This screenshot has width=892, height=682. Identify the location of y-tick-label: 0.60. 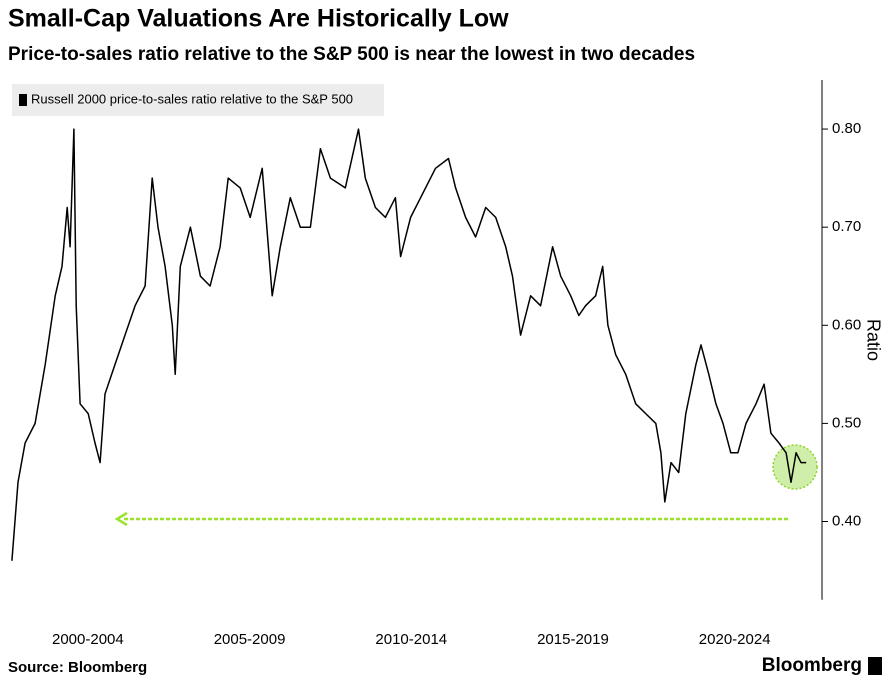
(846, 324).